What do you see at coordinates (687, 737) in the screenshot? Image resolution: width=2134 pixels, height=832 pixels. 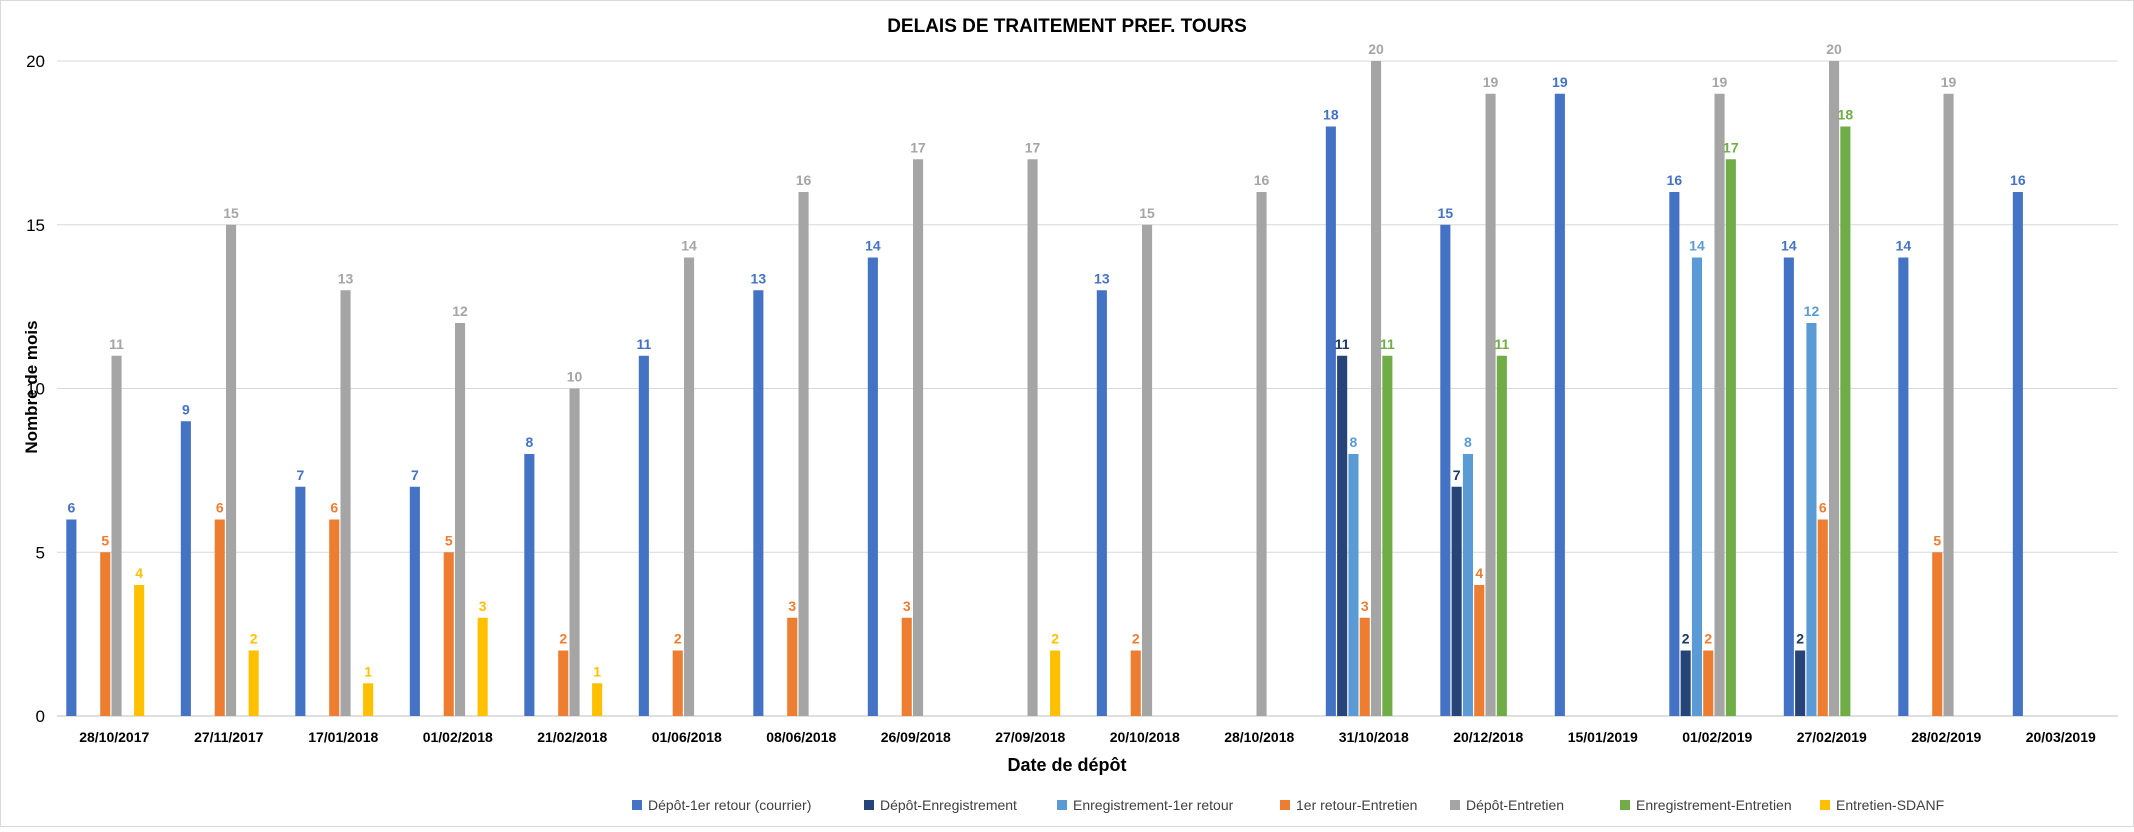 I see `x-tick-label: 01/06/2018` at bounding box center [687, 737].